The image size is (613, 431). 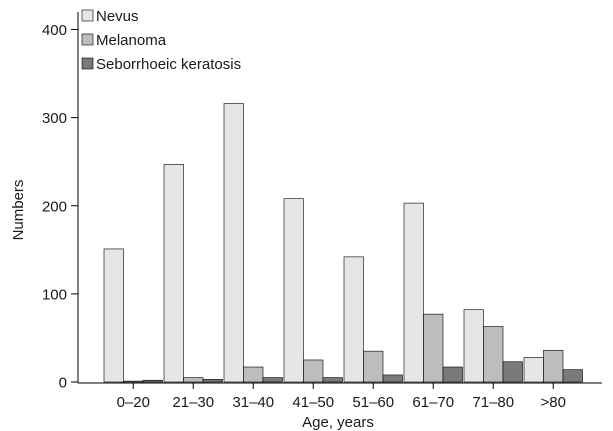 I want to click on x-tick-label: 51–60, so click(x=373, y=402).